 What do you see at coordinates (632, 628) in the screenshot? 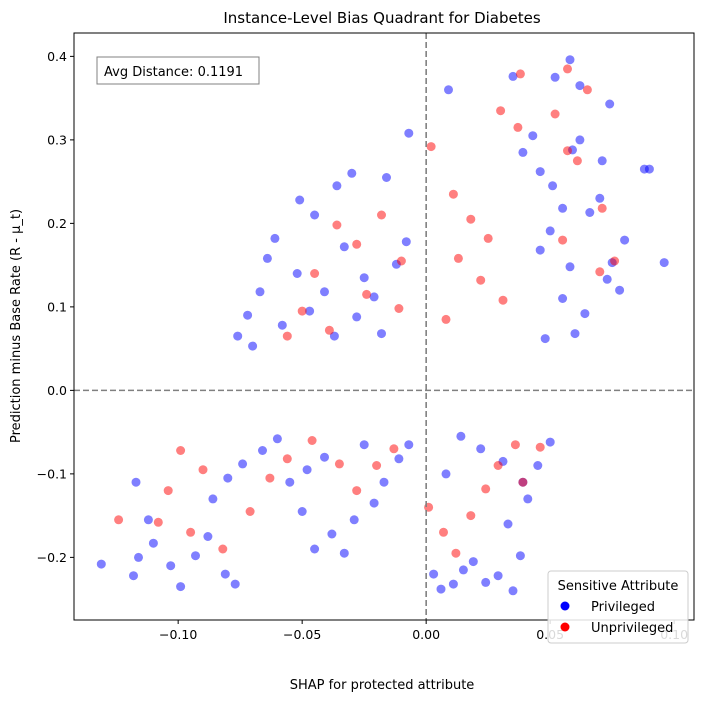
I see `legend-label-unprivileged: Unprivileged` at bounding box center [632, 628].